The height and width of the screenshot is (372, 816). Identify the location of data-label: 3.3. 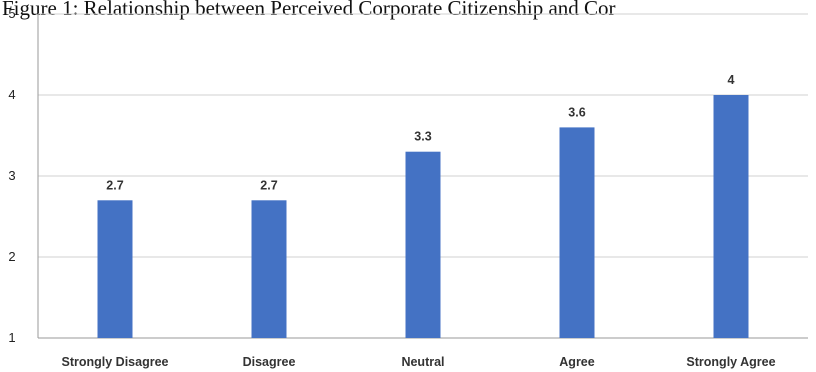
(422, 137).